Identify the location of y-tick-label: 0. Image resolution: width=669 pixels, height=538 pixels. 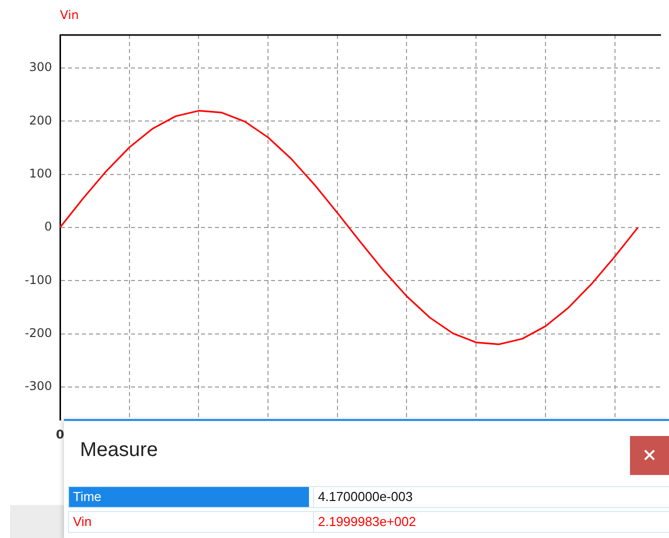
(48, 227).